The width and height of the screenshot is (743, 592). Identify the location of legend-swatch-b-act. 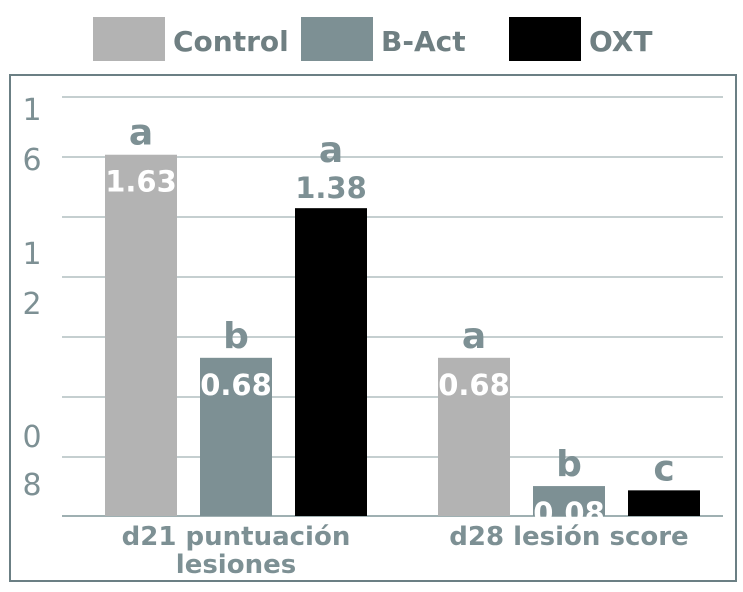
(337, 39).